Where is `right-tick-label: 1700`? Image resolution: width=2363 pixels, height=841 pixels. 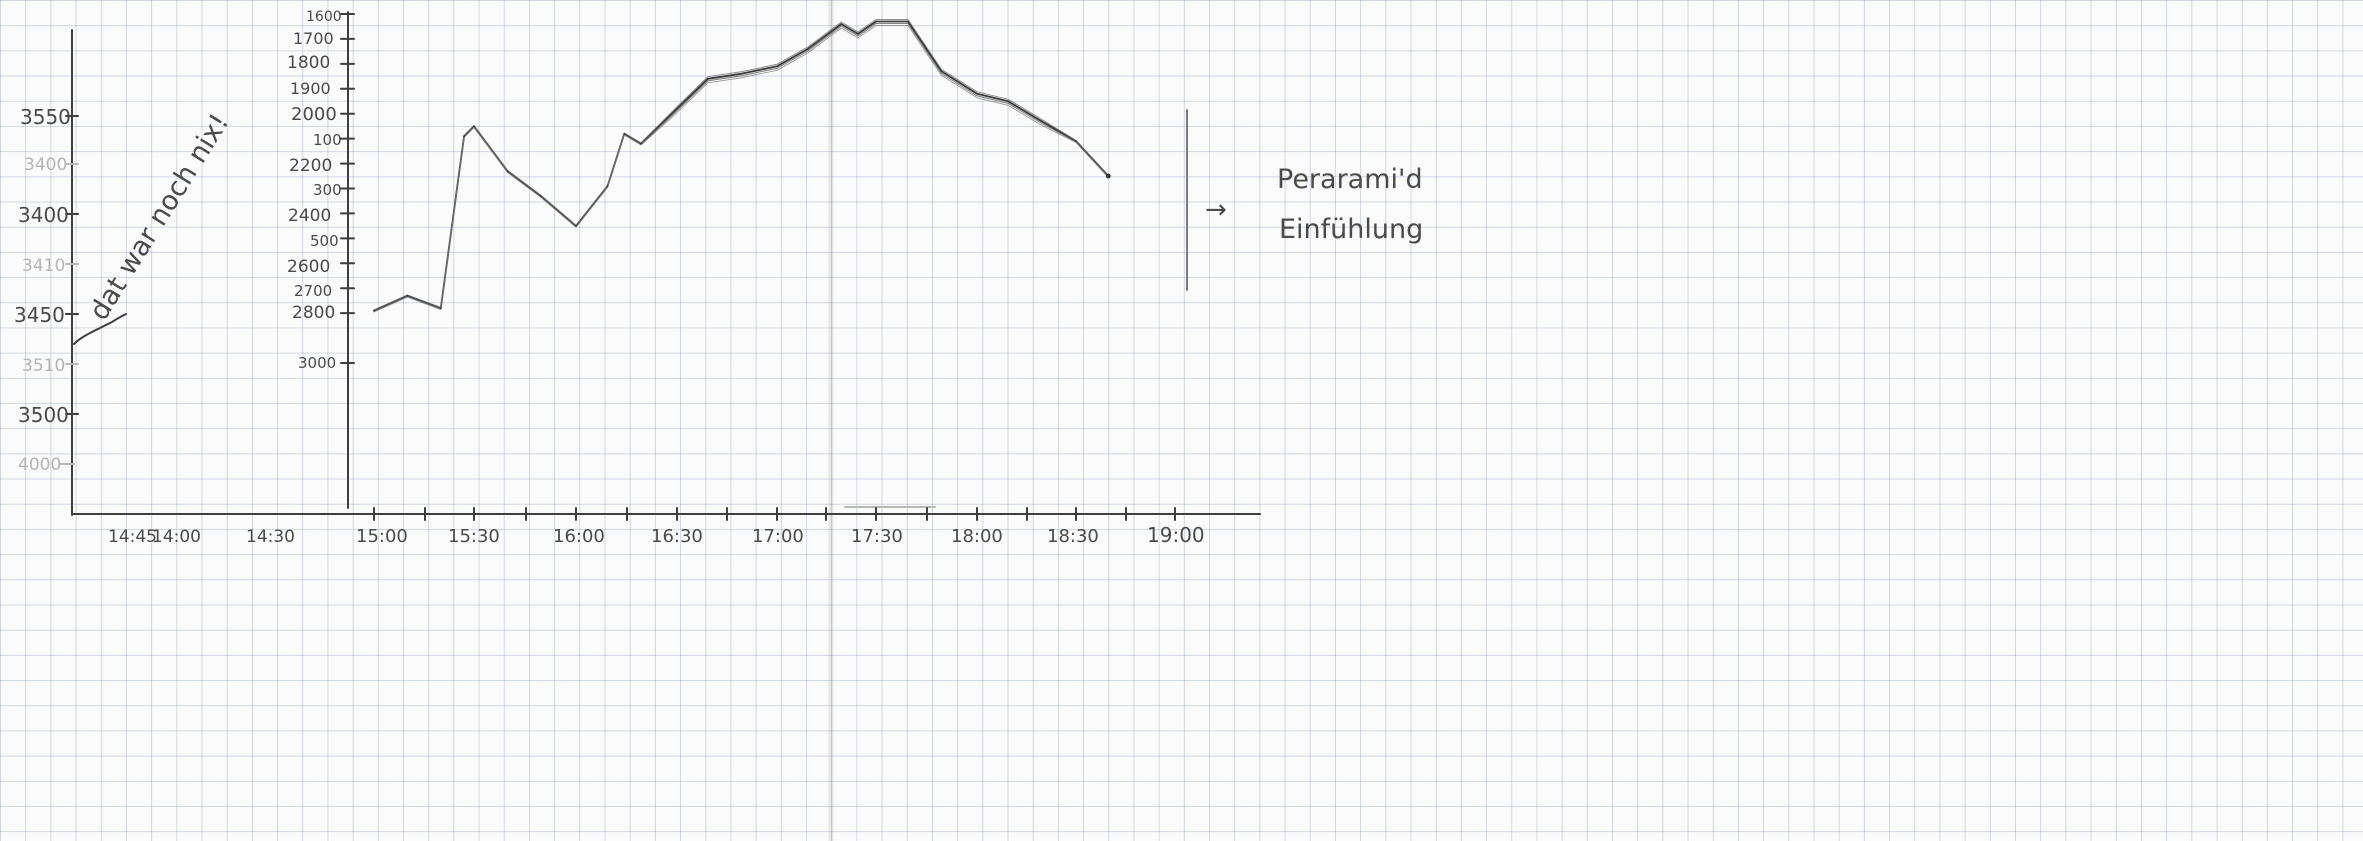
right-tick-label: 1700 is located at coordinates (313, 38).